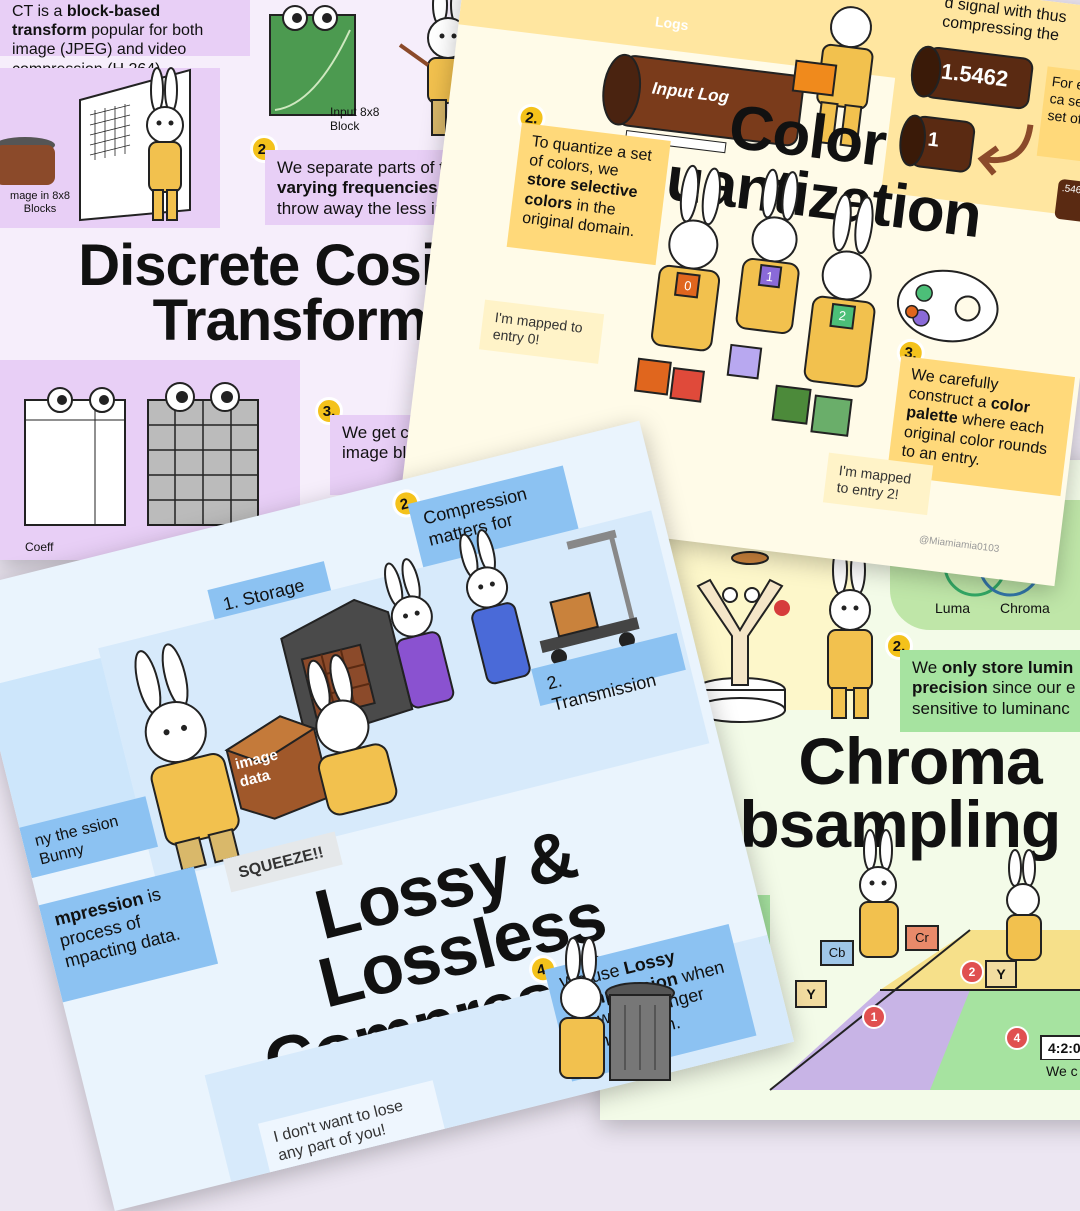 This screenshot has height=1211, width=1080. I want to click on quant-bunny-group, so click(754, 300).